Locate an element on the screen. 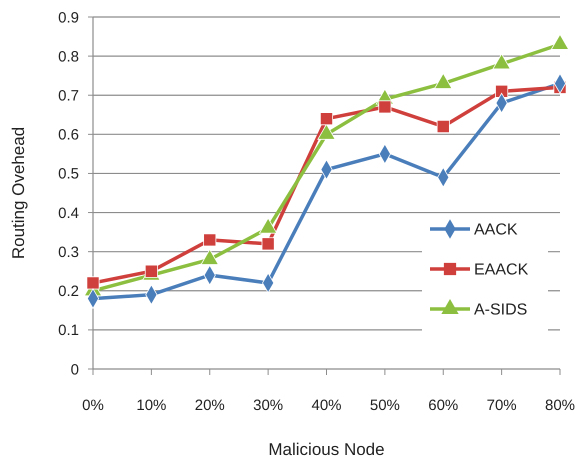 The image size is (587, 463). y-tick-label: 0.3 is located at coordinates (68, 252).